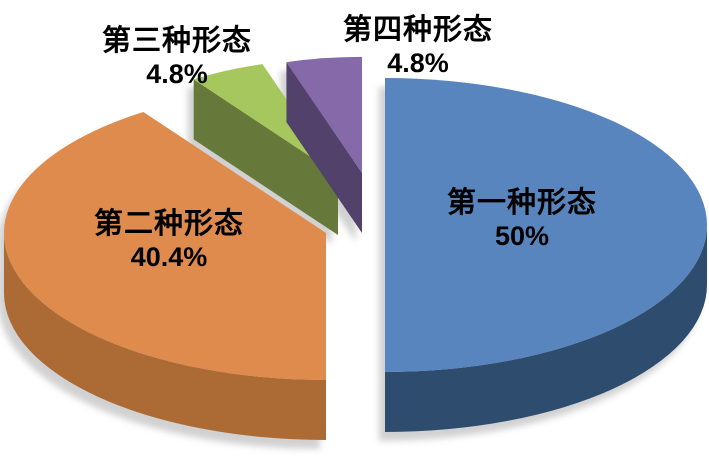 The image size is (709, 467). I want to click on pie-slice-4-top, so click(324, 115).